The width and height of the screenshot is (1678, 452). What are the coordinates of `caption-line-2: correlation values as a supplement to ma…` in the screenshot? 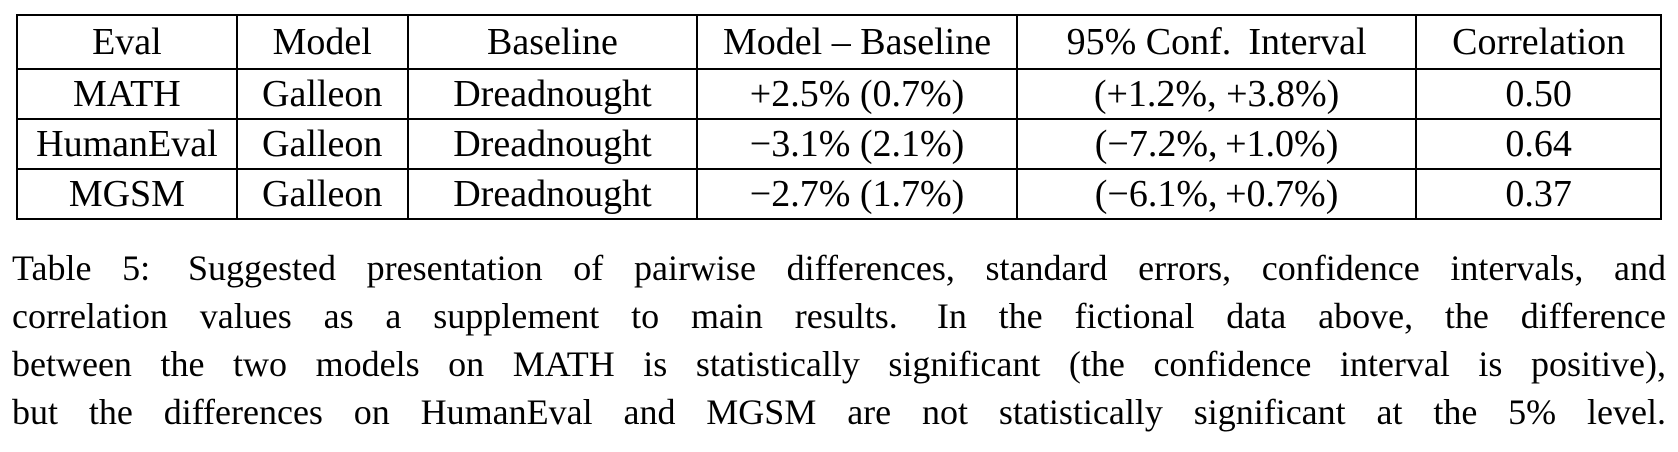 It's located at (839, 316).